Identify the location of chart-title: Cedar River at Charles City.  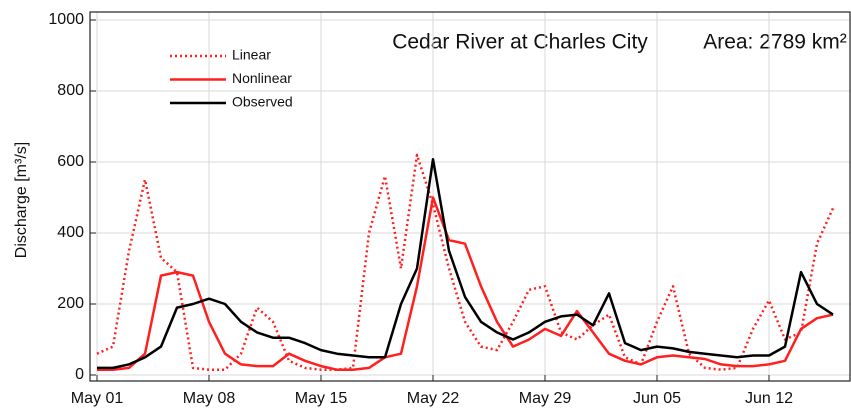
(520, 42).